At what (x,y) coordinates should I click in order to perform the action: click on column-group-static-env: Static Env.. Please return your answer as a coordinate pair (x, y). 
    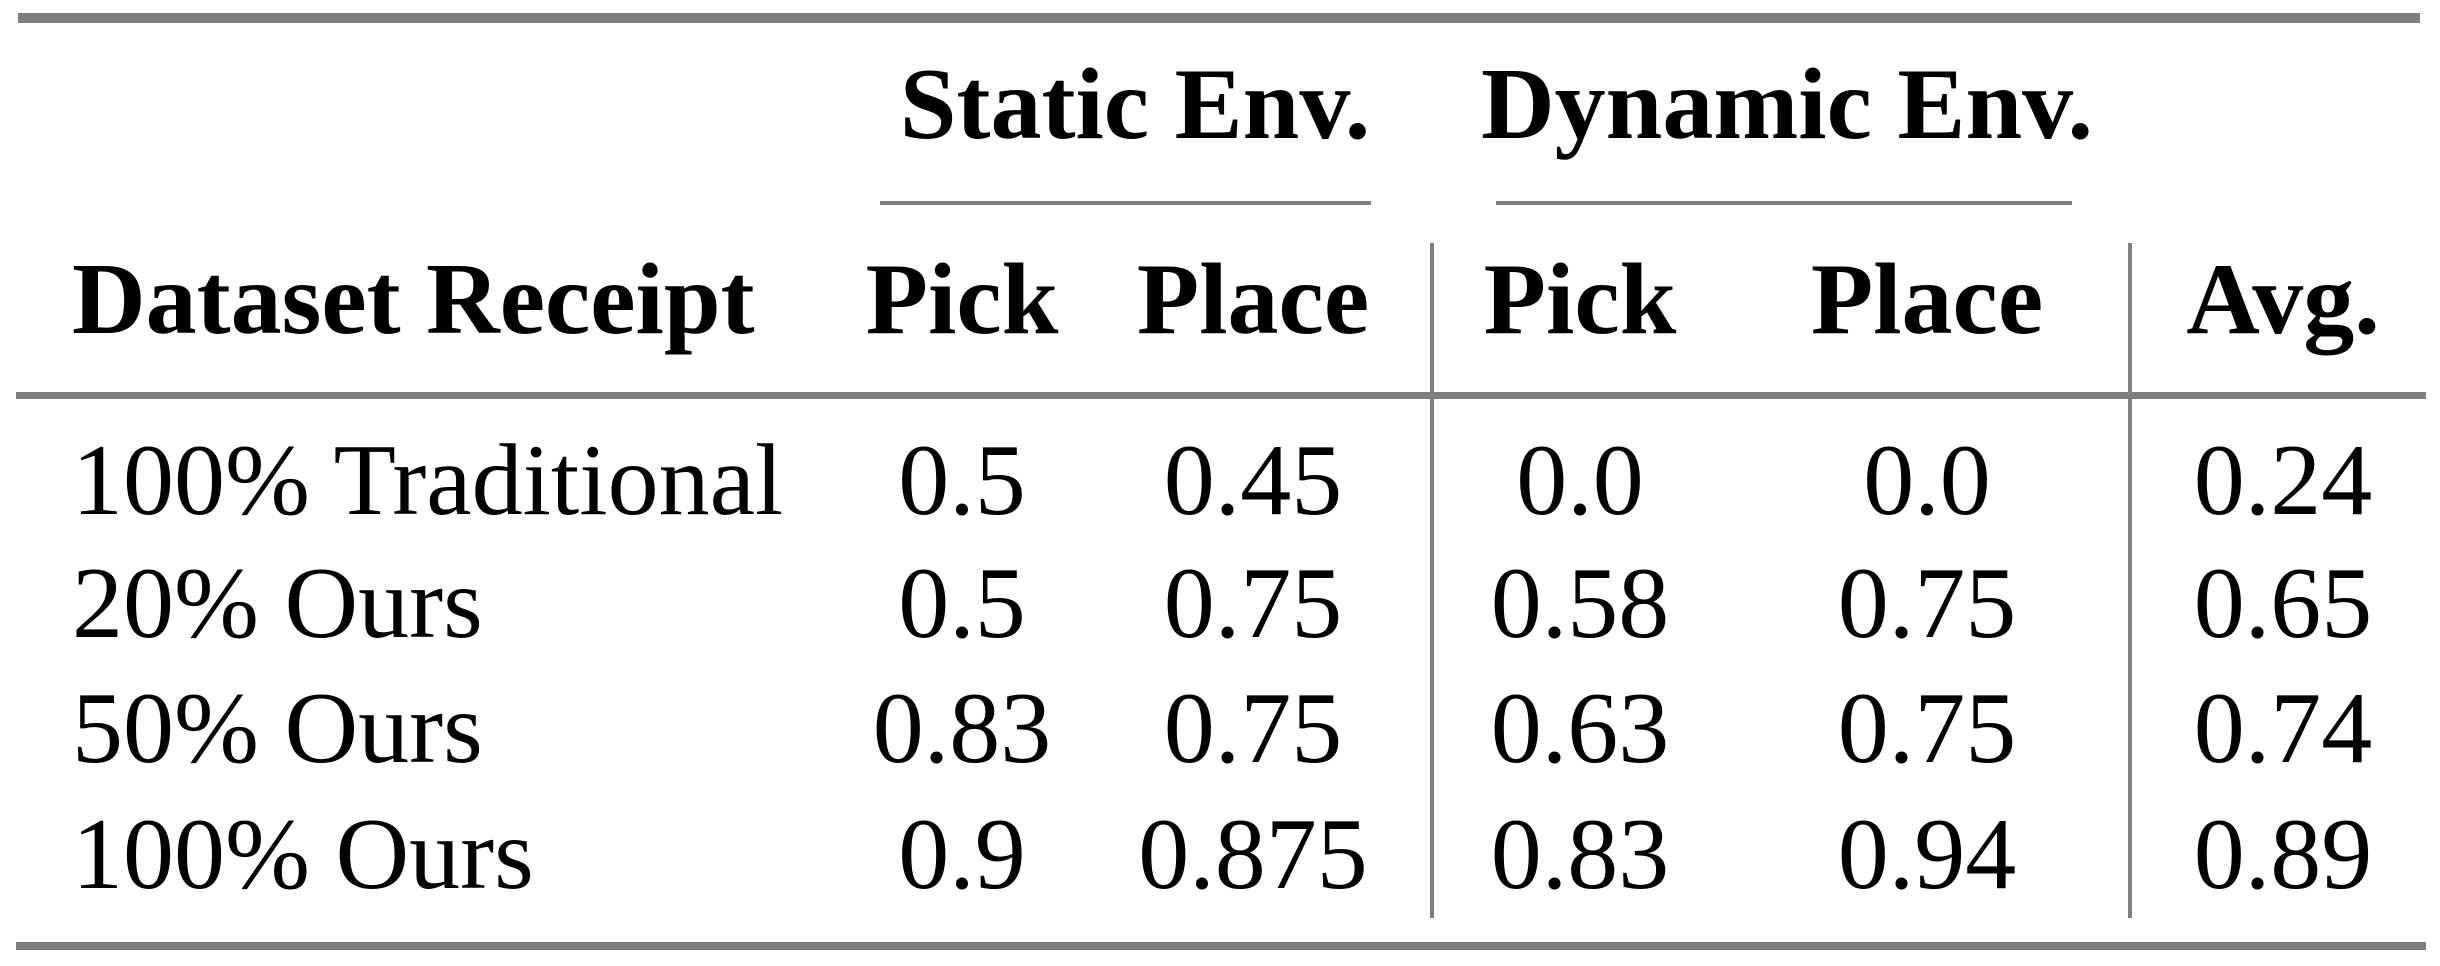
    Looking at the image, I should click on (1135, 104).